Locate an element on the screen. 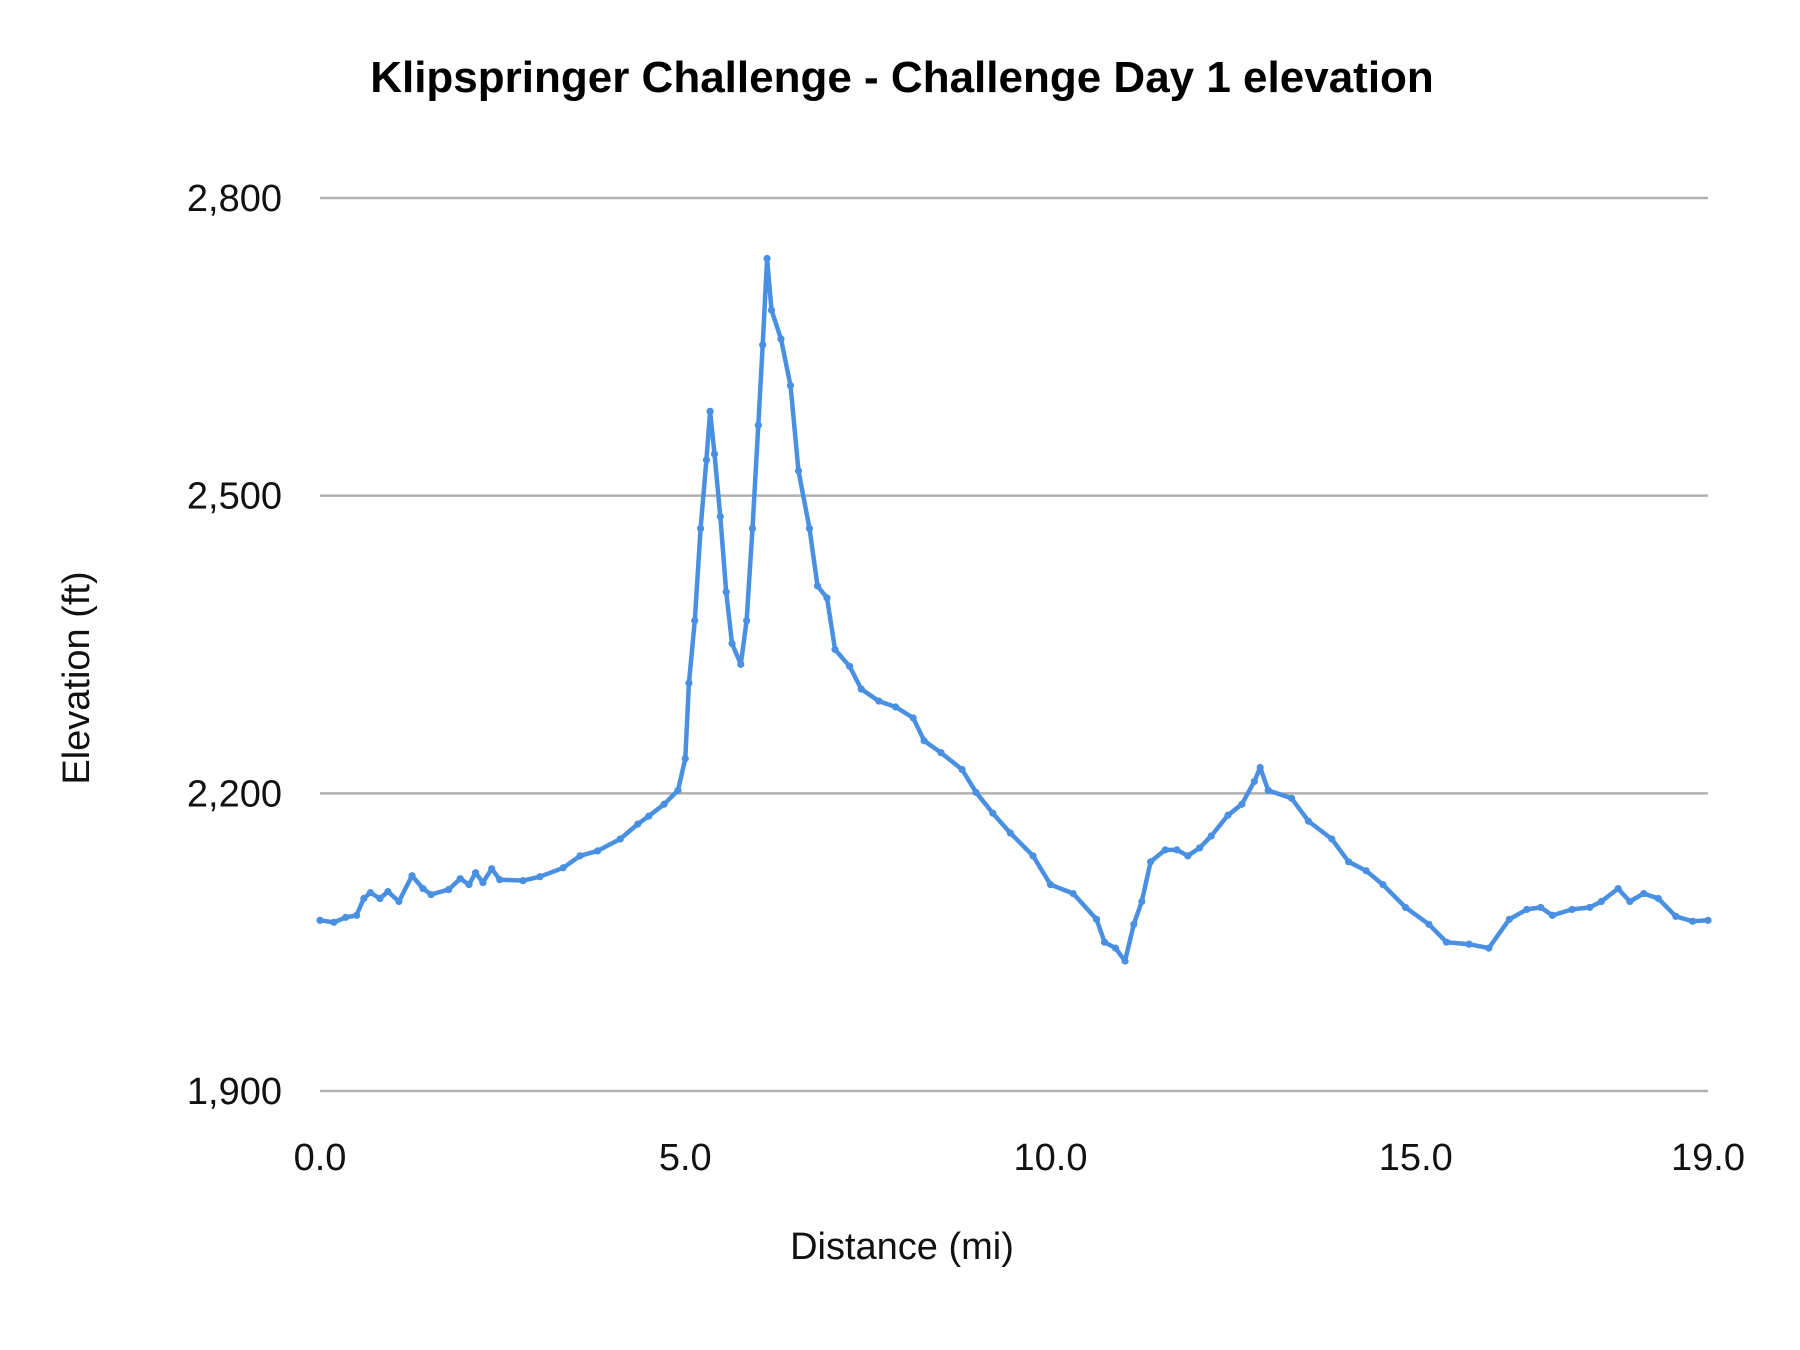 This screenshot has width=1800, height=1350. y-tick-label: 2,200 is located at coordinates (234, 794).